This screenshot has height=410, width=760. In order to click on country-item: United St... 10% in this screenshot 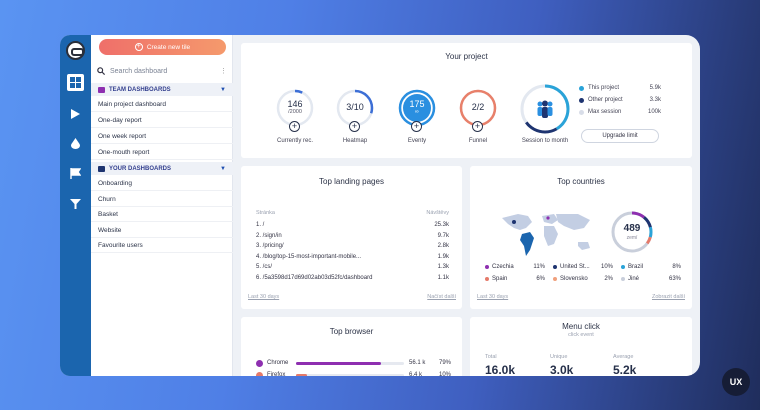, I will do `click(583, 267)`.